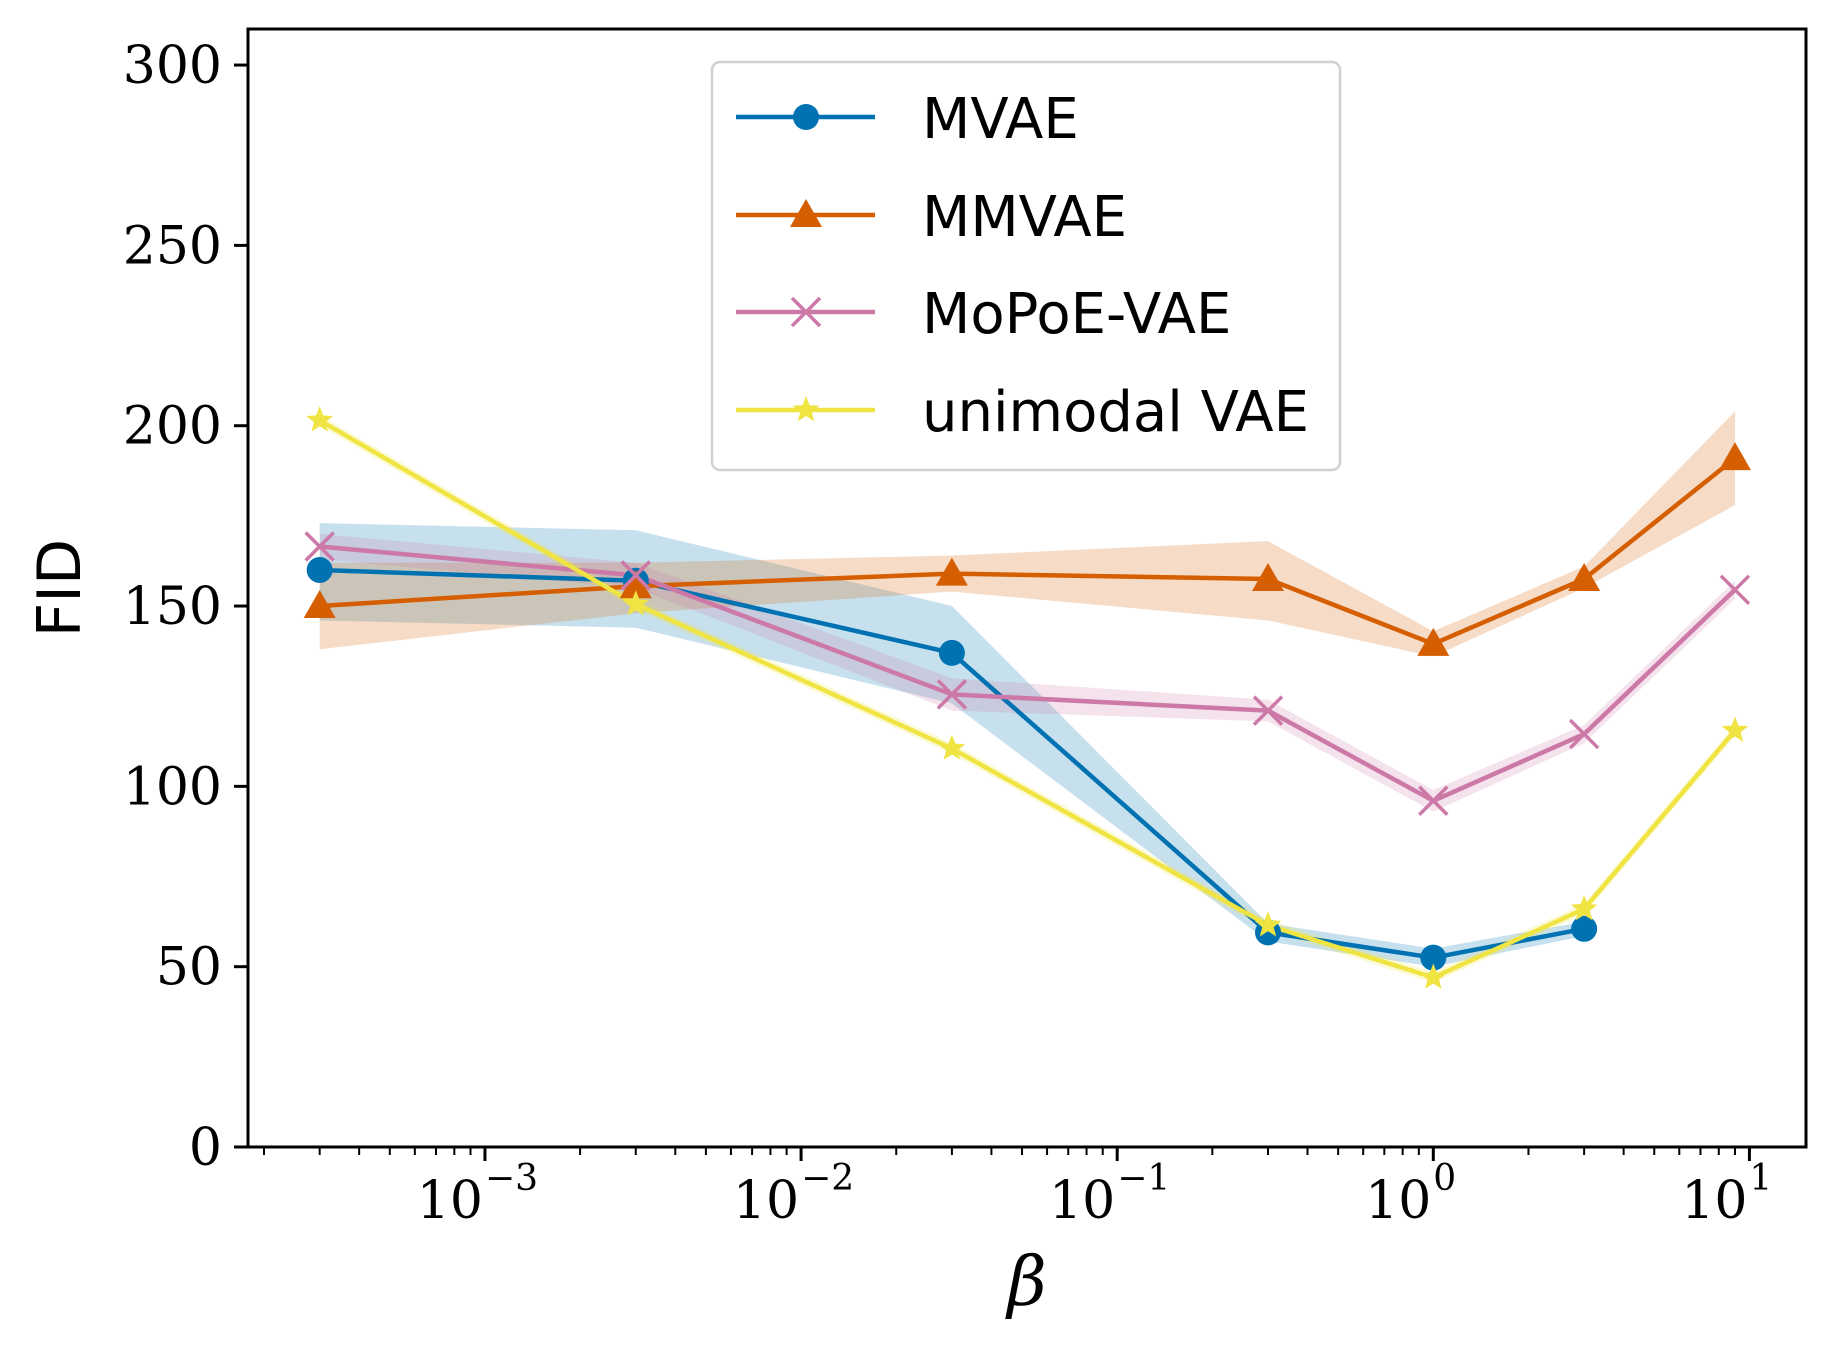 Image resolution: width=1836 pixels, height=1355 pixels. Describe the element at coordinates (172, 607) in the screenshot. I see `y-tick-label: 150` at that location.